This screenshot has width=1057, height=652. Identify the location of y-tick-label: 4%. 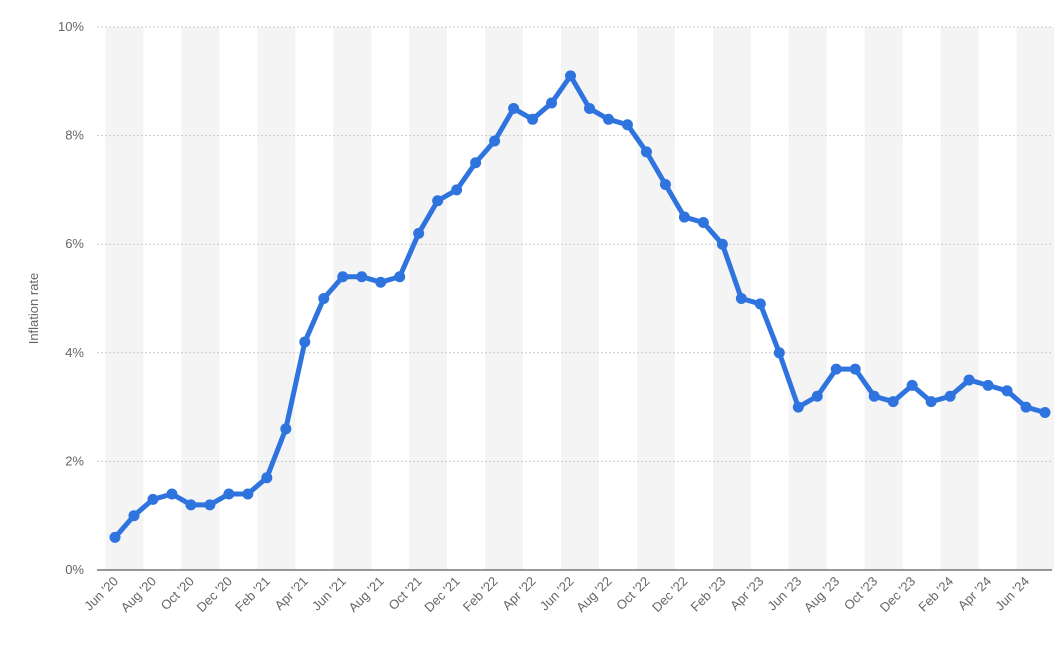
(74, 352).